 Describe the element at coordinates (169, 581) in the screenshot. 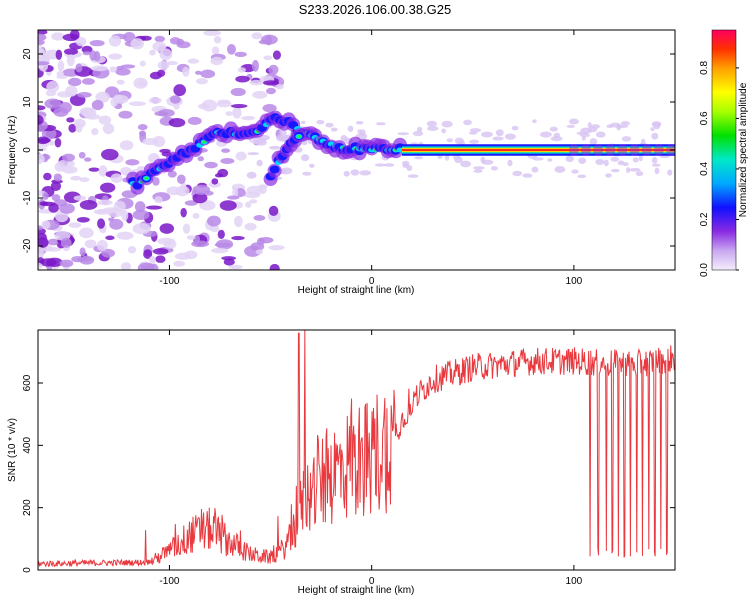

I see `snr-x-tick-label: -100` at that location.